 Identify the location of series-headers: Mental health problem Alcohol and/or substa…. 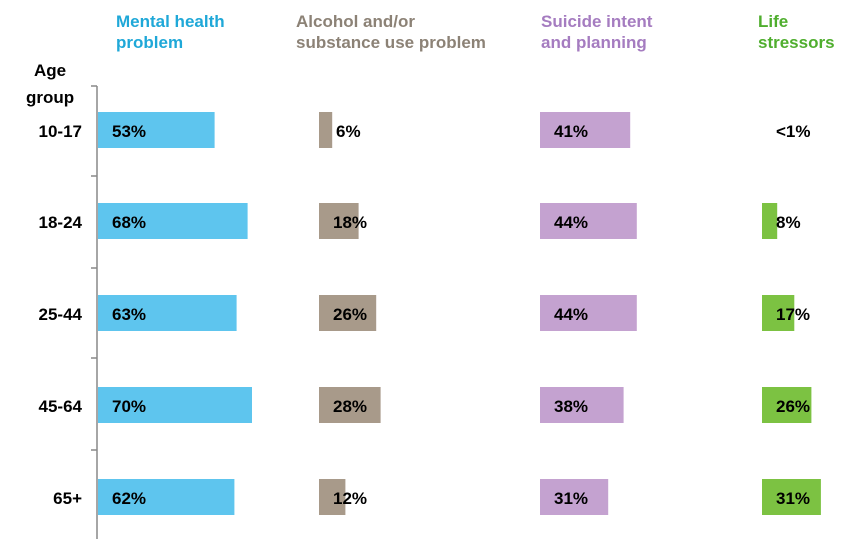
(475, 32).